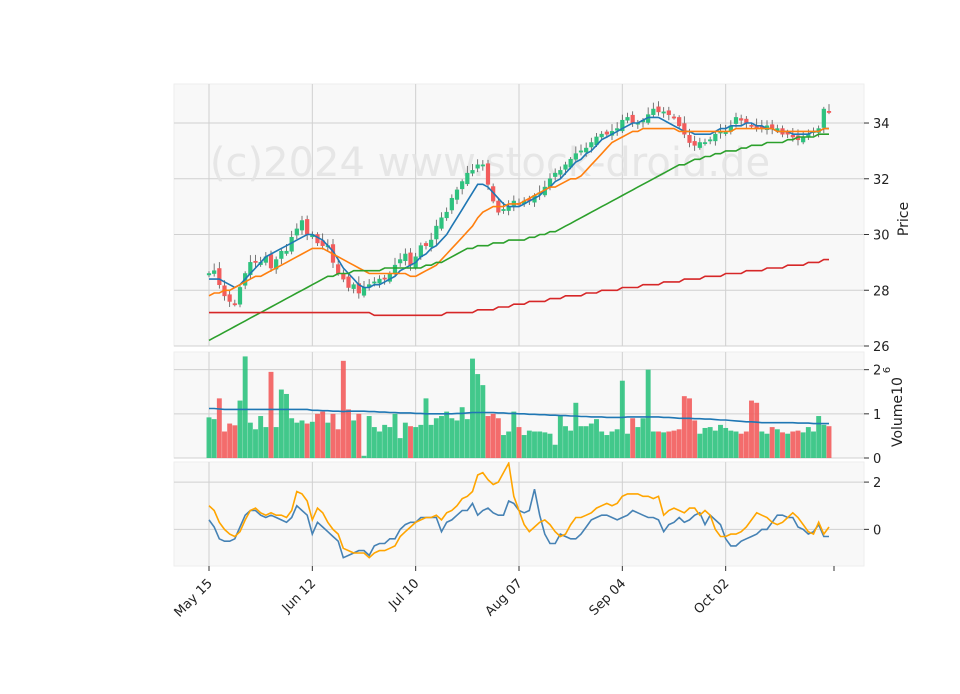 The image size is (960, 694). What do you see at coordinates (898, 386) in the screenshot?
I see `volume-multiplier-base: 10` at bounding box center [898, 386].